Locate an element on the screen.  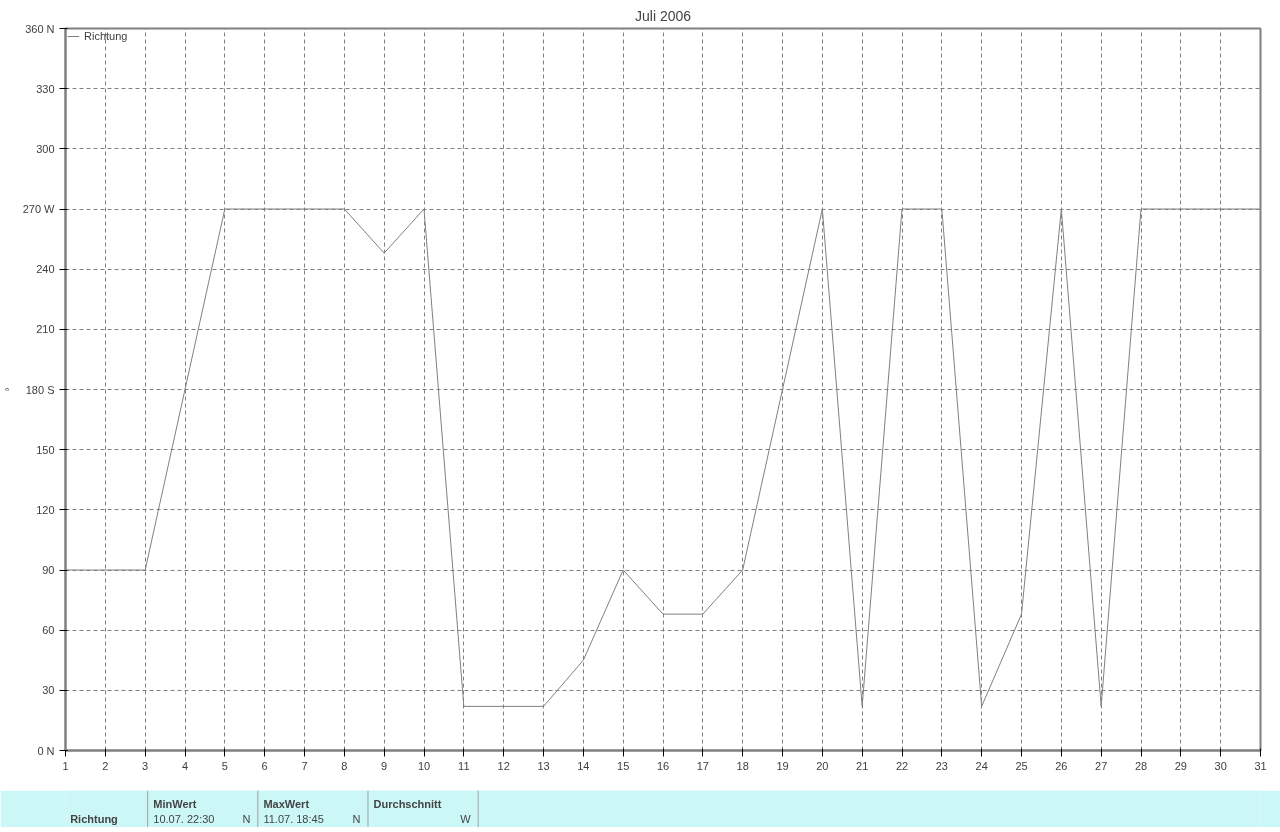
y-tick-label: 90 is located at coordinates (48, 570).